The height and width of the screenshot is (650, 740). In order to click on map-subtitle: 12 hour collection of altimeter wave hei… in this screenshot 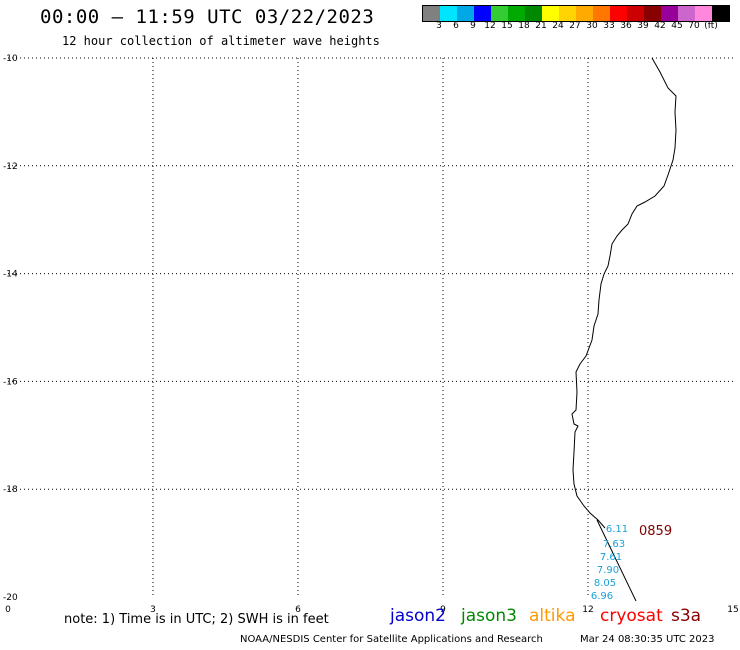, I will do `click(221, 41)`.